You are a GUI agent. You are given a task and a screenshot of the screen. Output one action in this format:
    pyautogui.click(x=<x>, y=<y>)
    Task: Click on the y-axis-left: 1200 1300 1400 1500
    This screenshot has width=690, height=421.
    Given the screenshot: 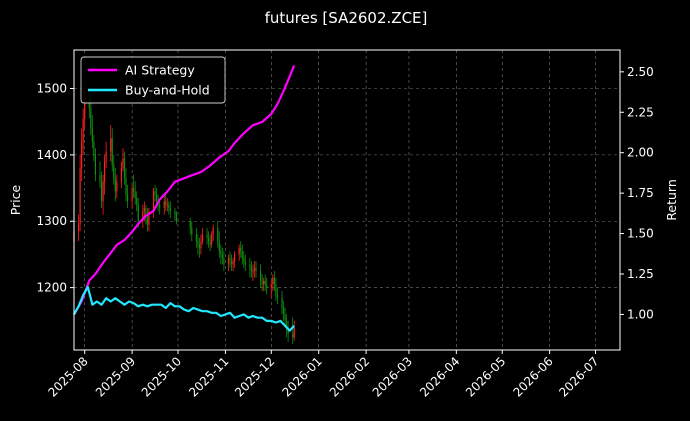 What is the action you would take?
    pyautogui.click(x=55, y=188)
    